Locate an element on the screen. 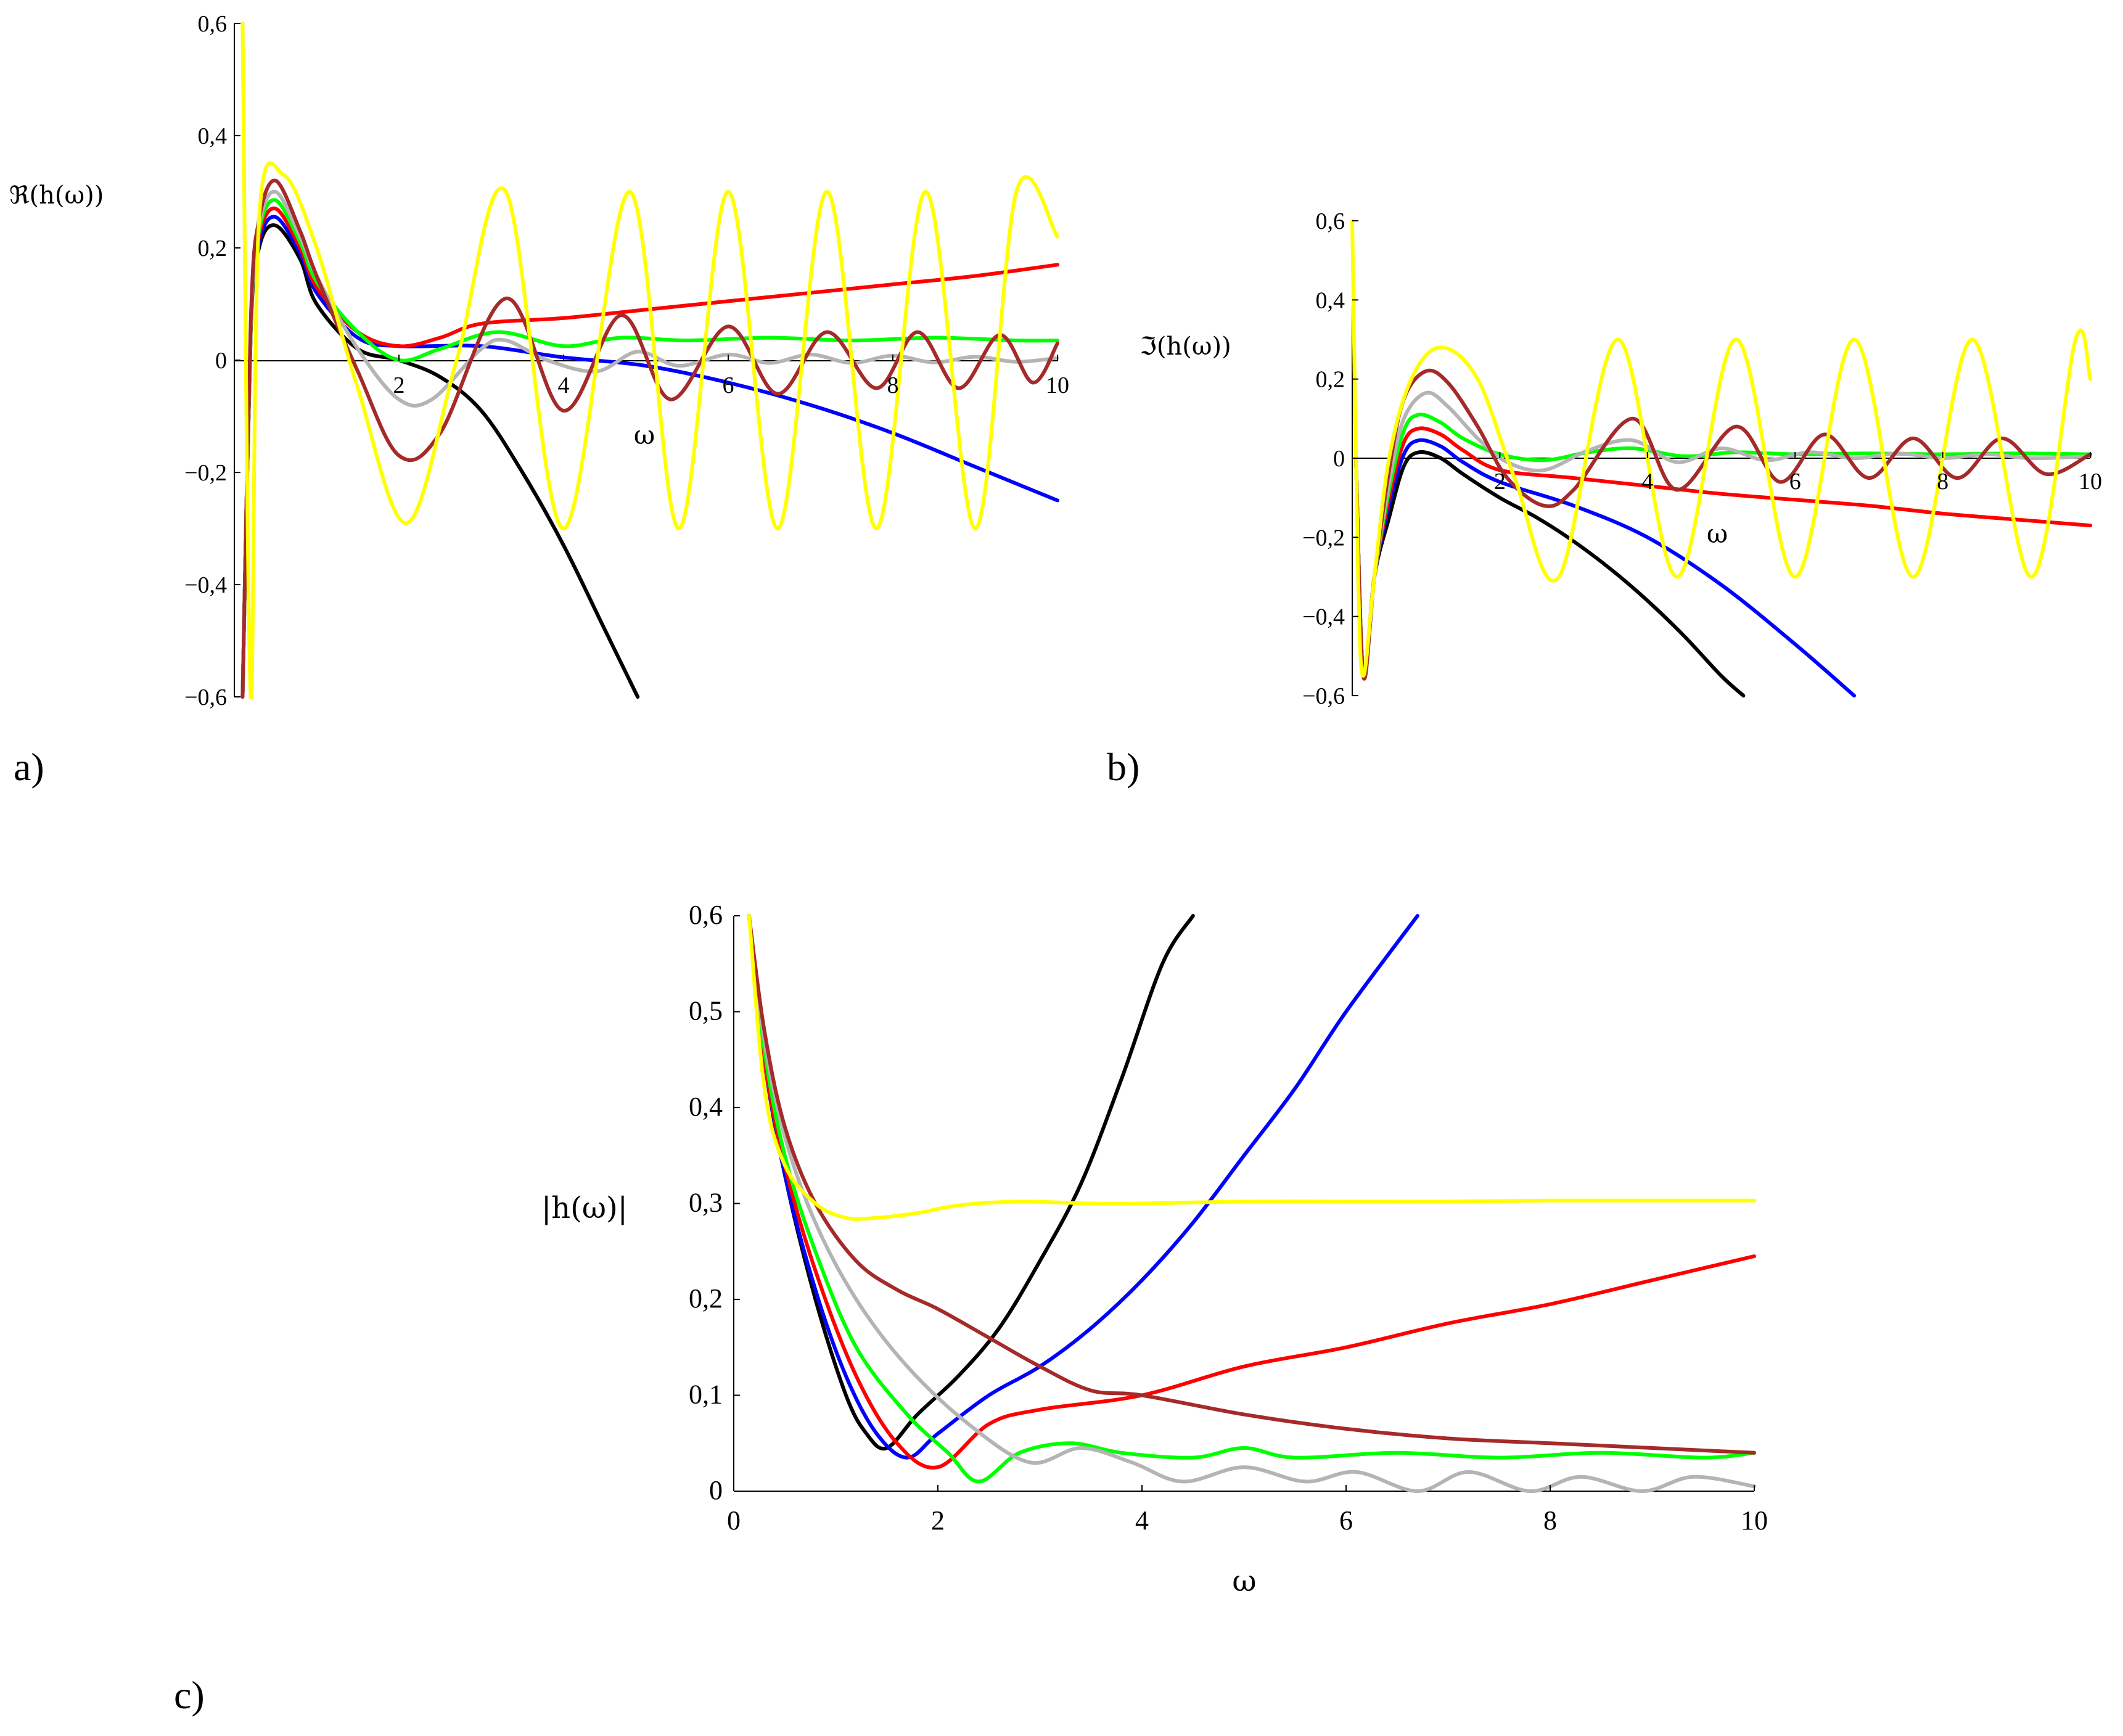 Image resolution: width=2123 pixels, height=1736 pixels. y-tick-label: 0,5 is located at coordinates (706, 1011).